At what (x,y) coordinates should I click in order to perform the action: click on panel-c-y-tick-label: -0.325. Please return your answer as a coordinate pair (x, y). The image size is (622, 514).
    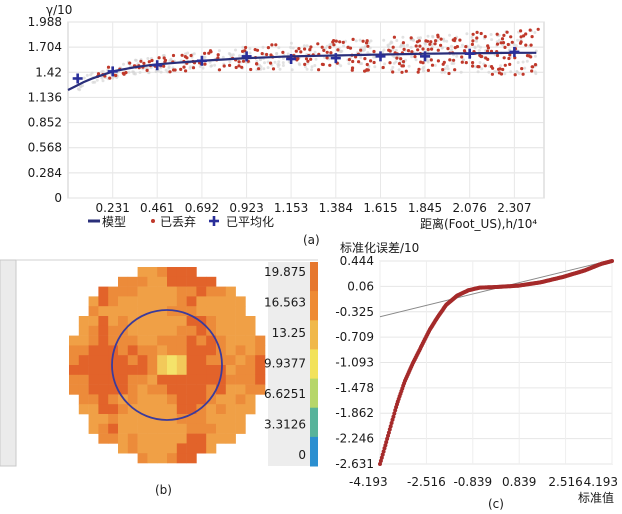
    Looking at the image, I should click on (354, 312).